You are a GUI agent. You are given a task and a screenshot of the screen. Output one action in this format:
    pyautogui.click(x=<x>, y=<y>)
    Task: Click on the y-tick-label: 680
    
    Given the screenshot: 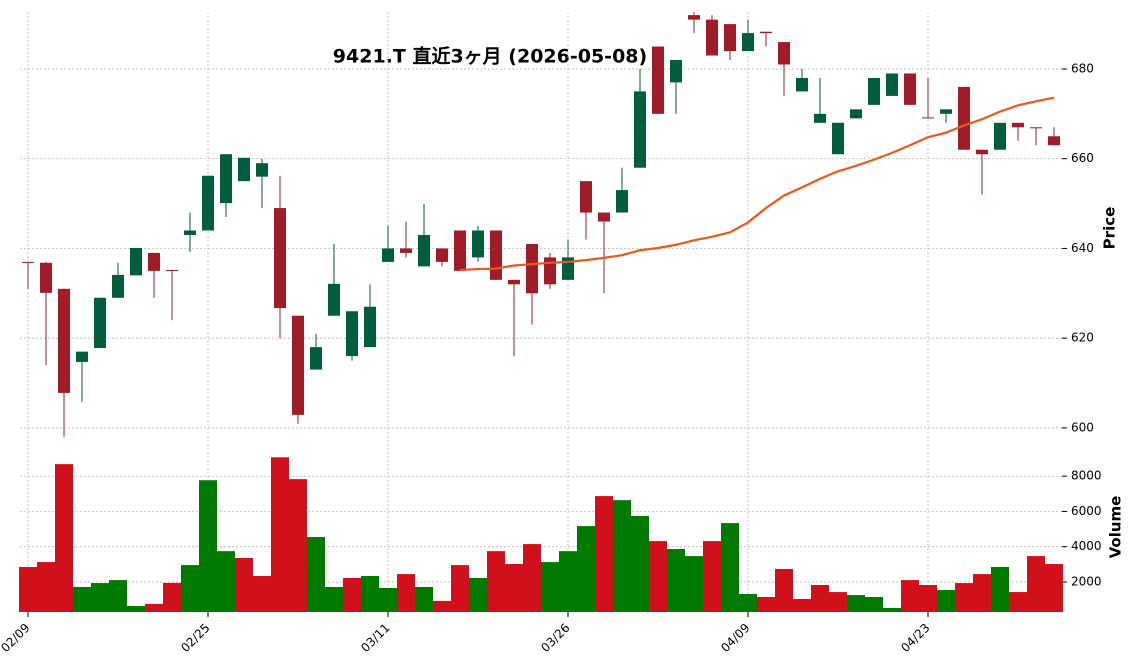 What is the action you would take?
    pyautogui.click(x=1082, y=68)
    